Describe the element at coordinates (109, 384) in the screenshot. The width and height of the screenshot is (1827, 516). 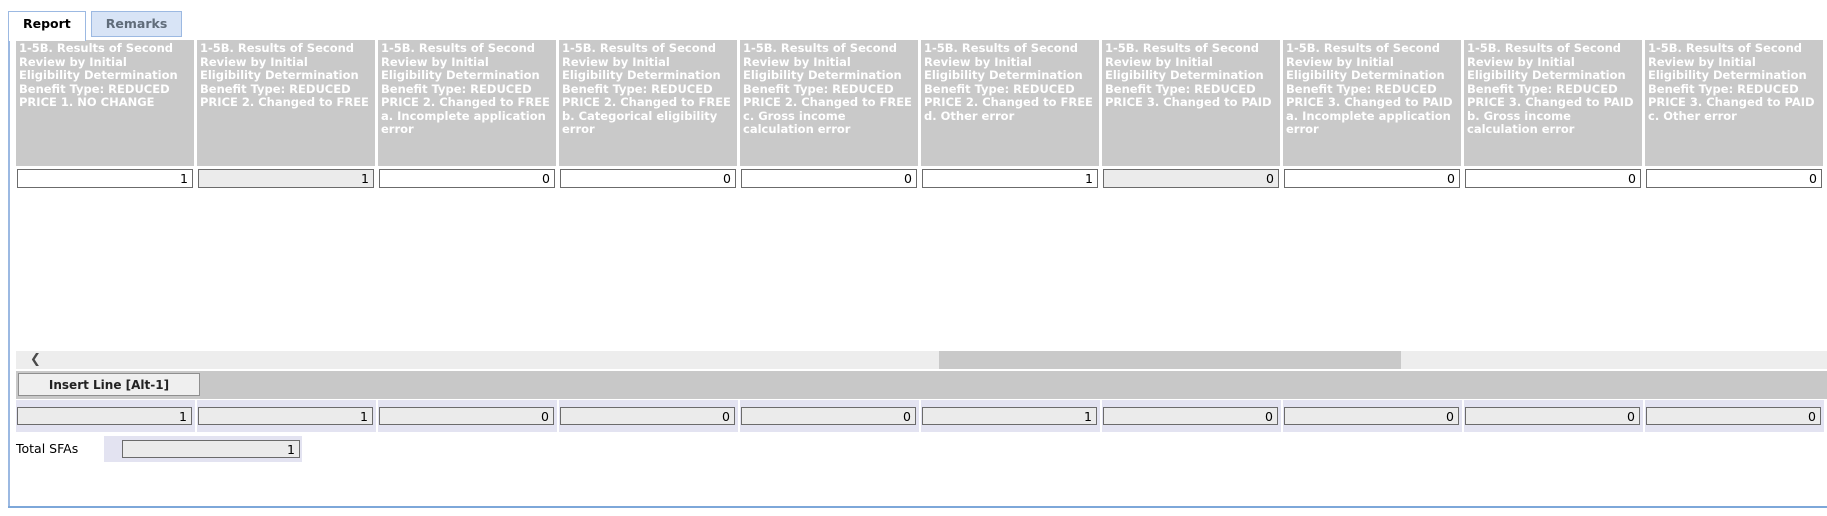
I see `insert-line-button: Insert Line [Alt-1]` at that location.